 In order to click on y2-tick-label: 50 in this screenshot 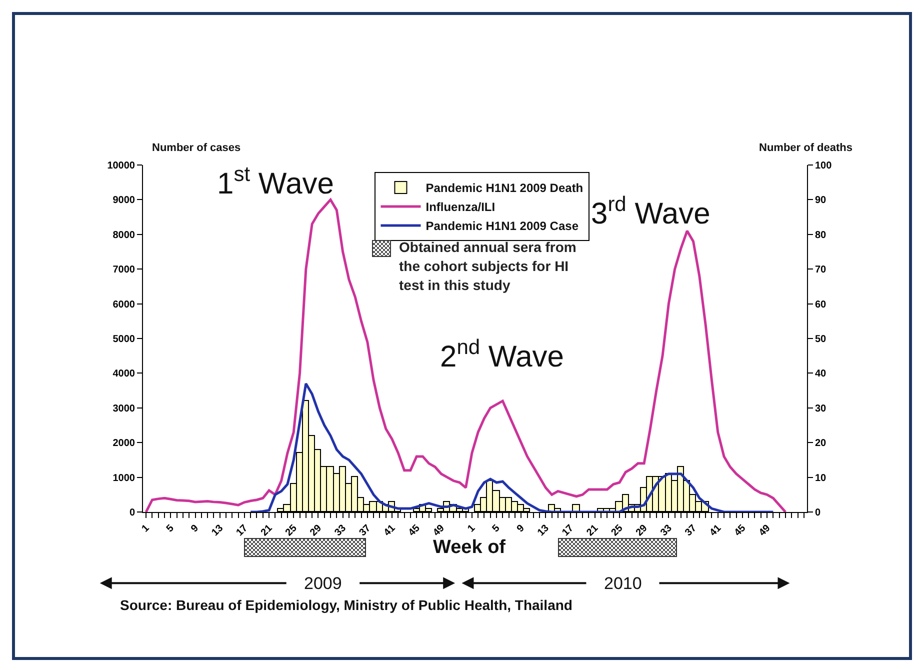, I will do `click(821, 339)`.